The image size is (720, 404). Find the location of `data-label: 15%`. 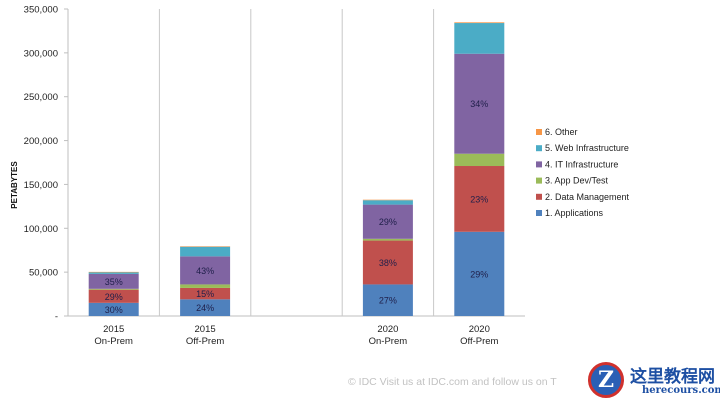

data-label: 15% is located at coordinates (205, 294).